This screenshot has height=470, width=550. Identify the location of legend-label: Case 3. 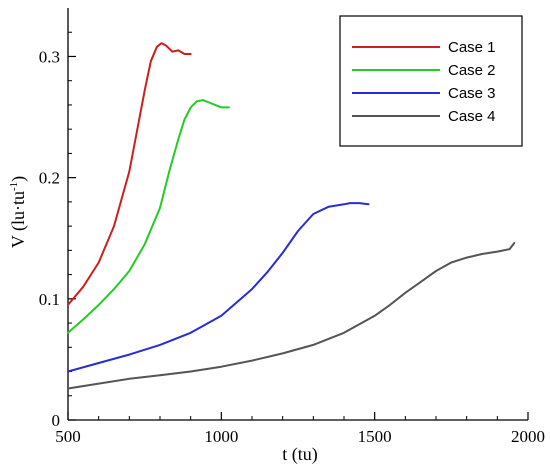
(472, 93).